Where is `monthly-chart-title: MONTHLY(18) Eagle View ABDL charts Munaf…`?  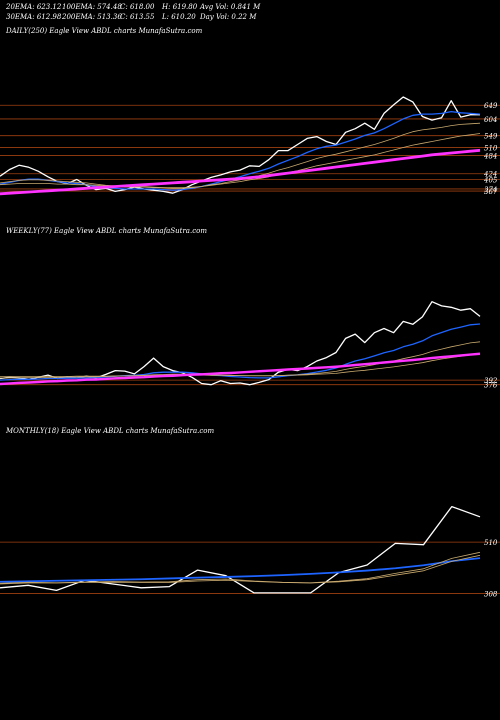 monthly-chart-title: MONTHLY(18) Eagle View ABDL charts Munaf… is located at coordinates (110, 431).